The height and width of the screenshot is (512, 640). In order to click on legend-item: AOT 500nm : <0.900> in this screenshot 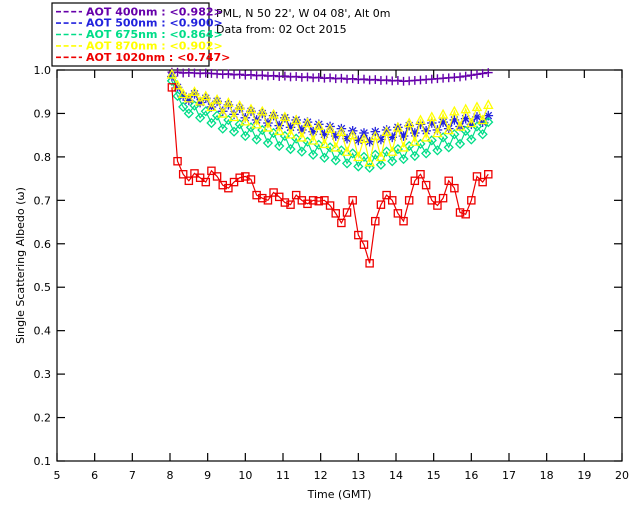, I will do `click(139, 23)`.